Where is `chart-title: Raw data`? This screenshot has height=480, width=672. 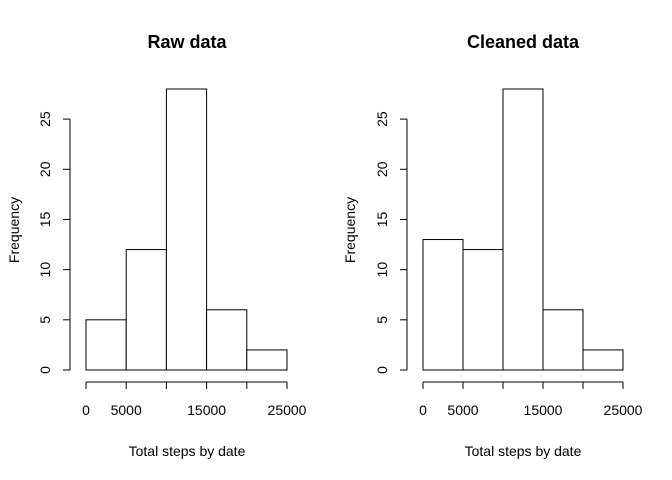
chart-title: Raw data is located at coordinates (187, 42).